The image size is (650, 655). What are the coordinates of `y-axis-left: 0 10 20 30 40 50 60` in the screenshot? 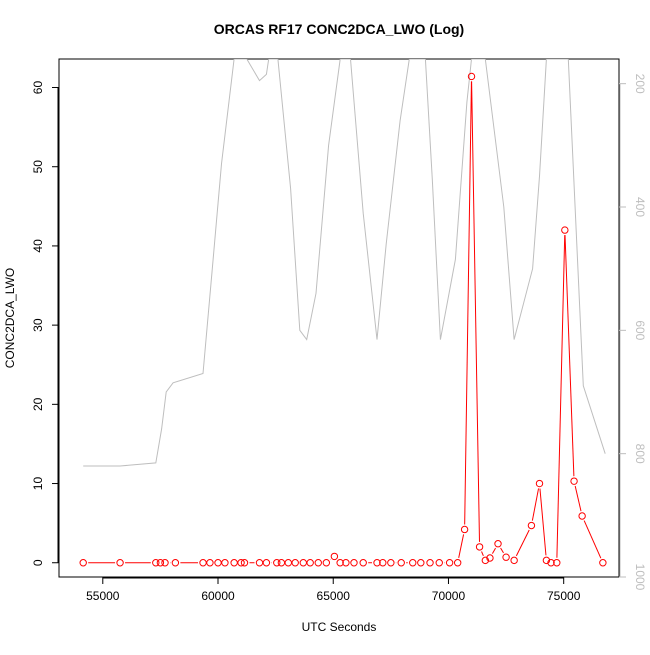 It's located at (45, 324).